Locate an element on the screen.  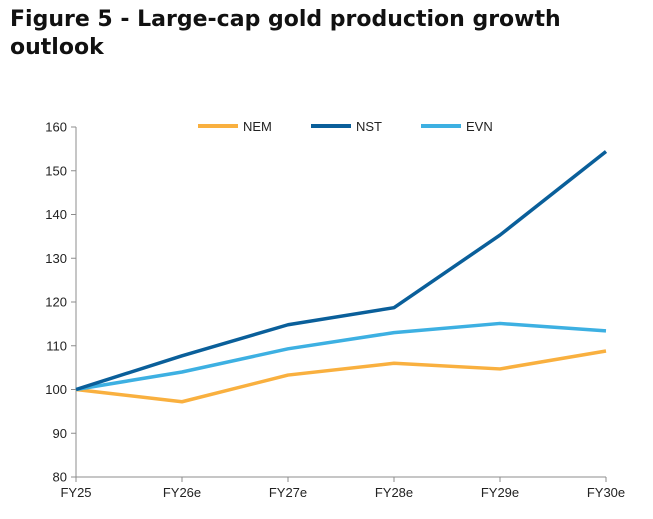
y-tick-label: 90 is located at coordinates (60, 433).